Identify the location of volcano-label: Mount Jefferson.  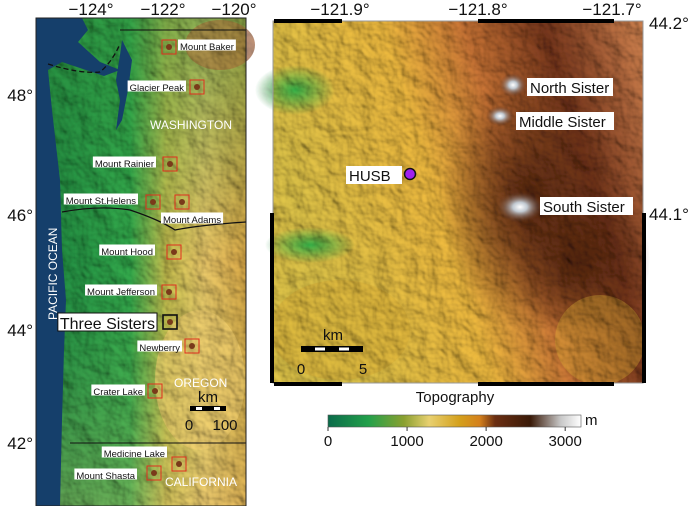
(121, 292).